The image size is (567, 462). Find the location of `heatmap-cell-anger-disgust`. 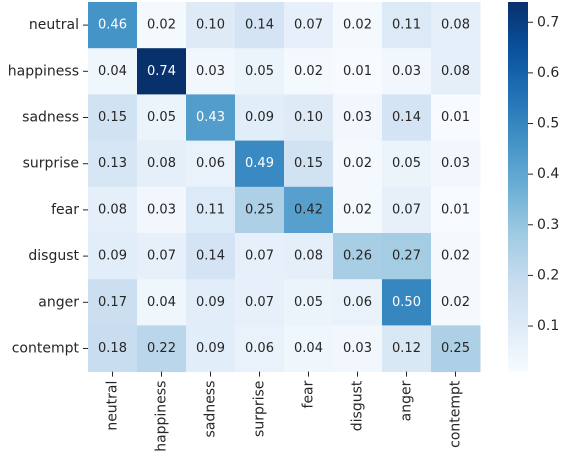

heatmap-cell-anger-disgust is located at coordinates (358, 302).